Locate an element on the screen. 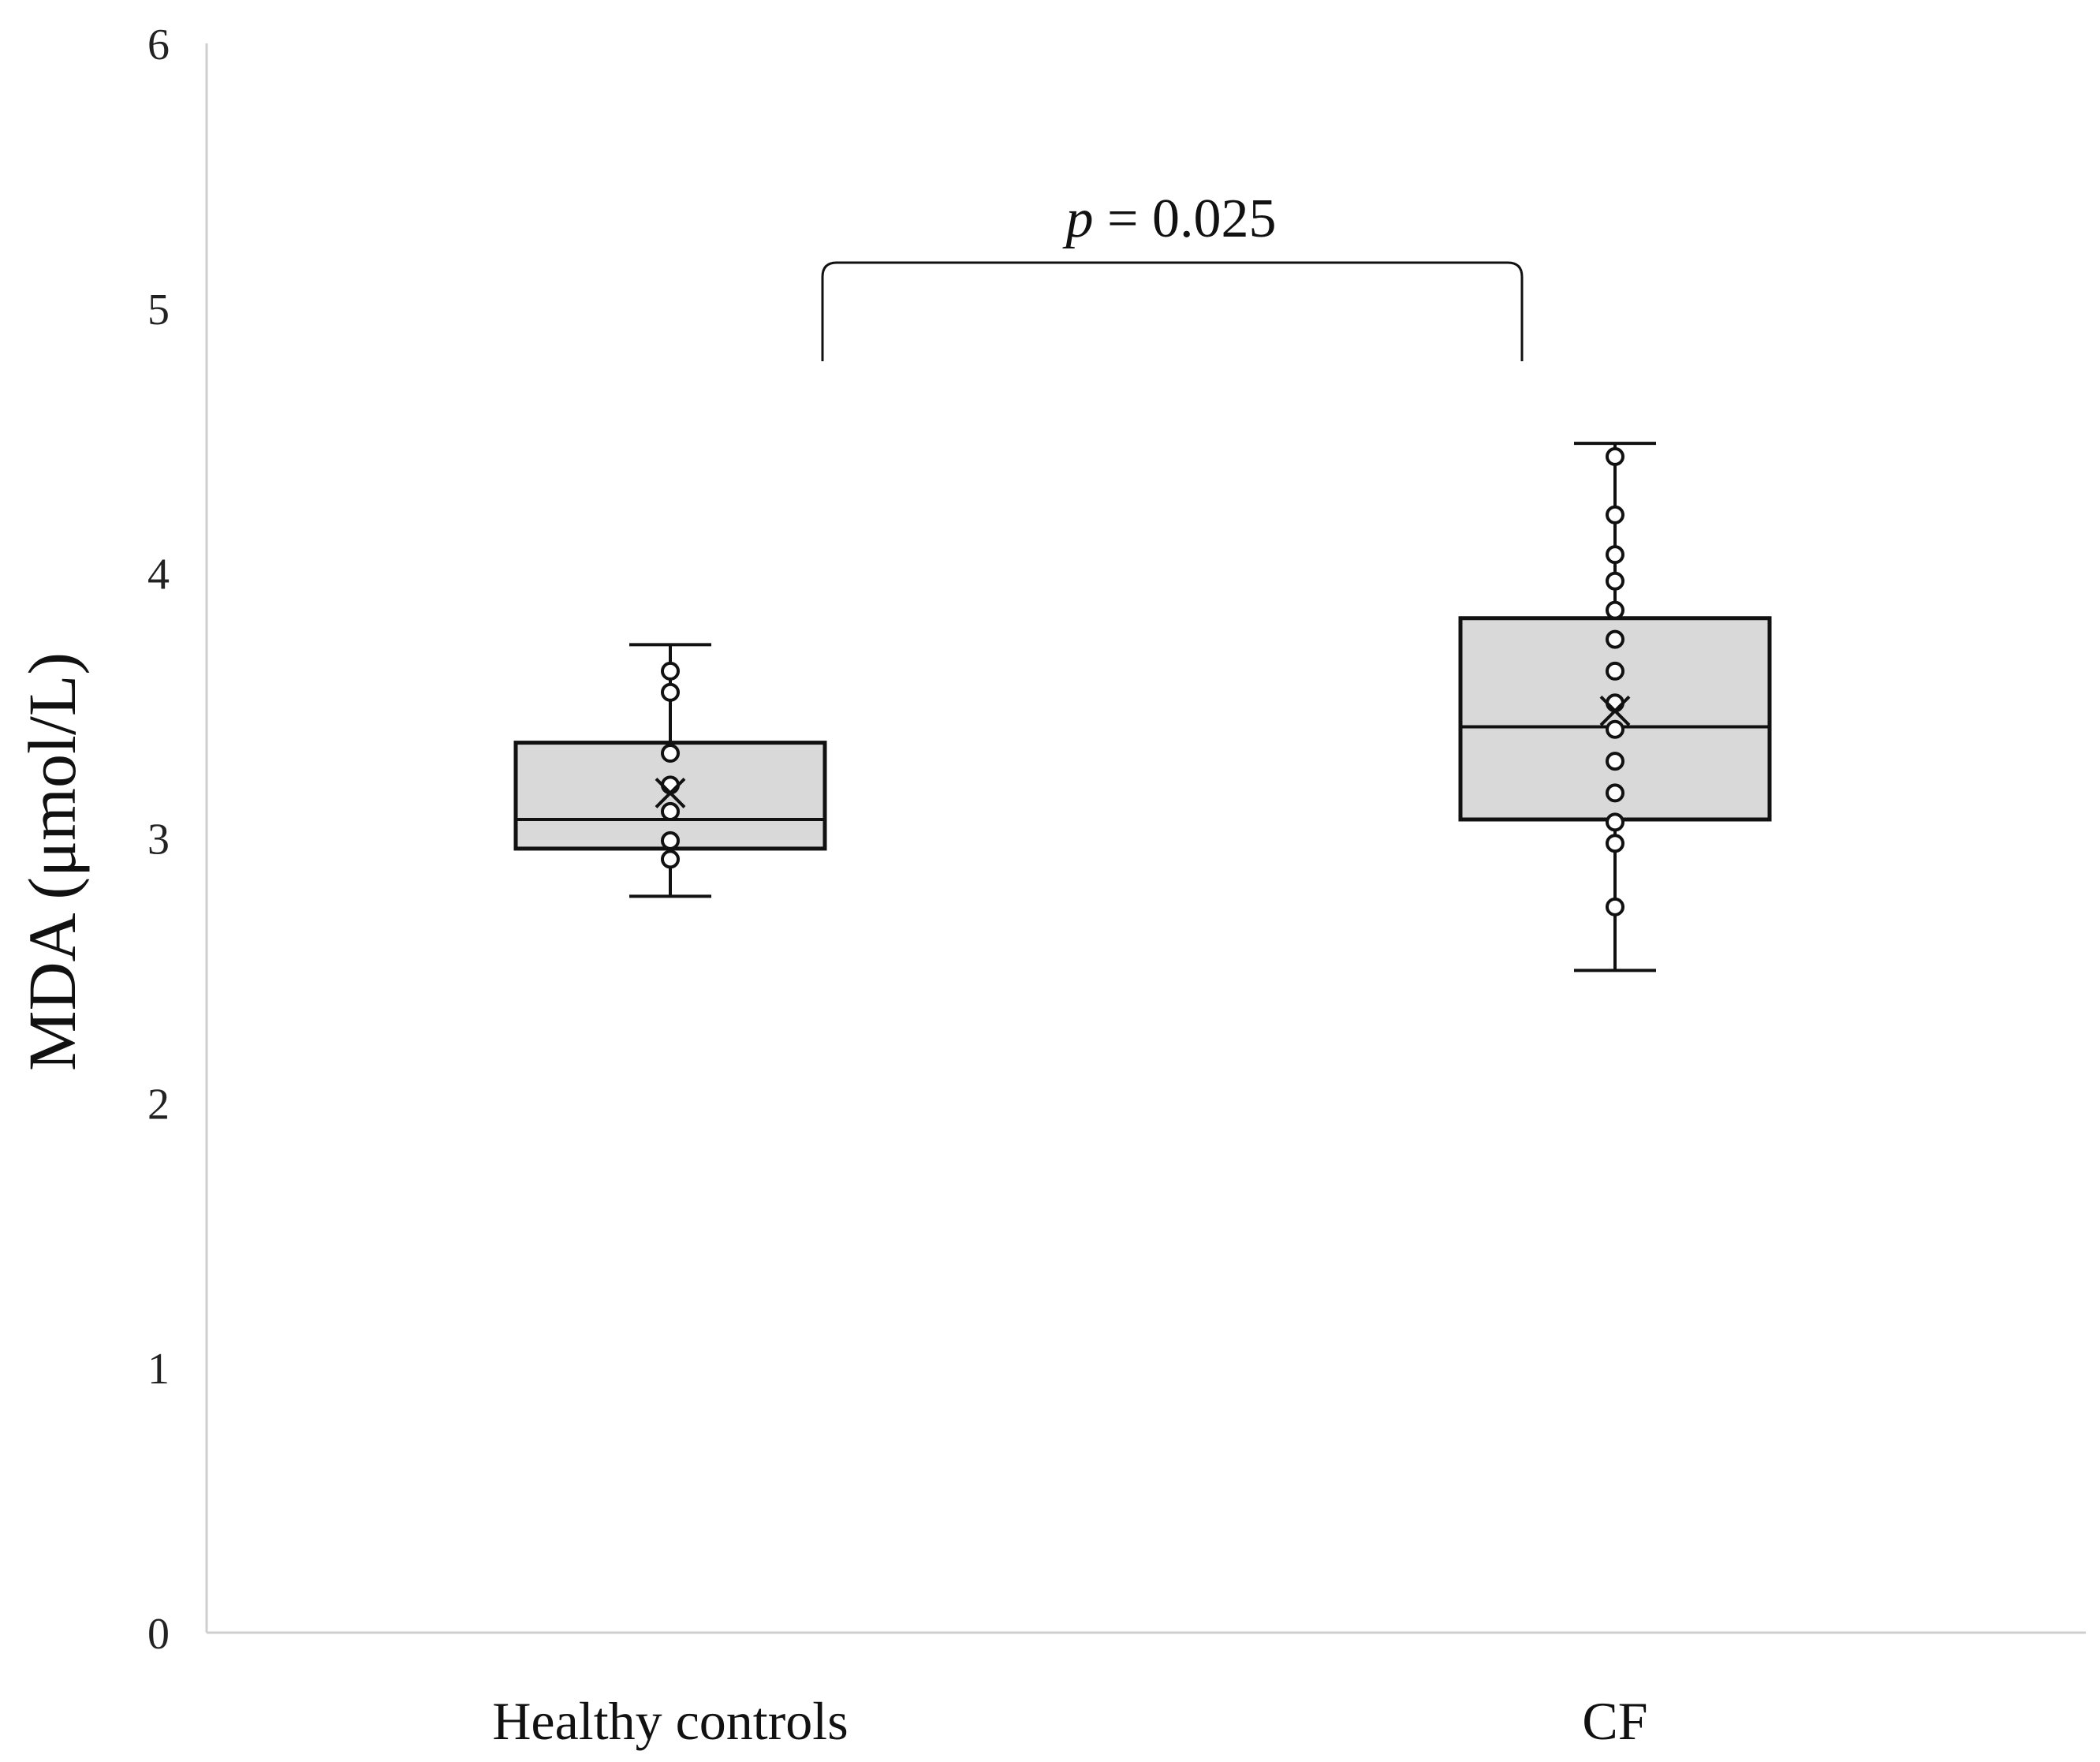  p-value-annotation: p = 0.025 is located at coordinates (1169, 219).